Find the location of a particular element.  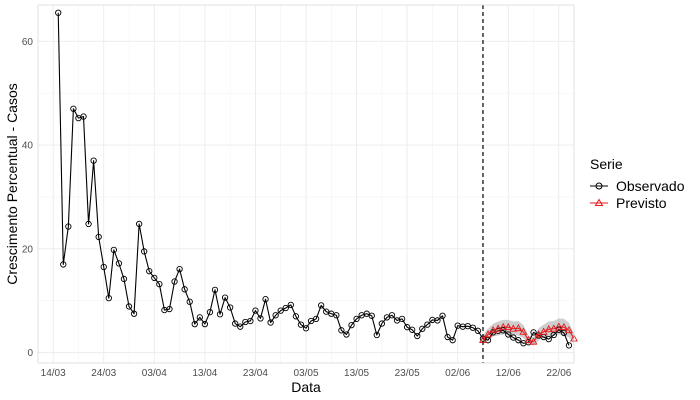

legend-item-previsto: Previsto is located at coordinates (628, 203).